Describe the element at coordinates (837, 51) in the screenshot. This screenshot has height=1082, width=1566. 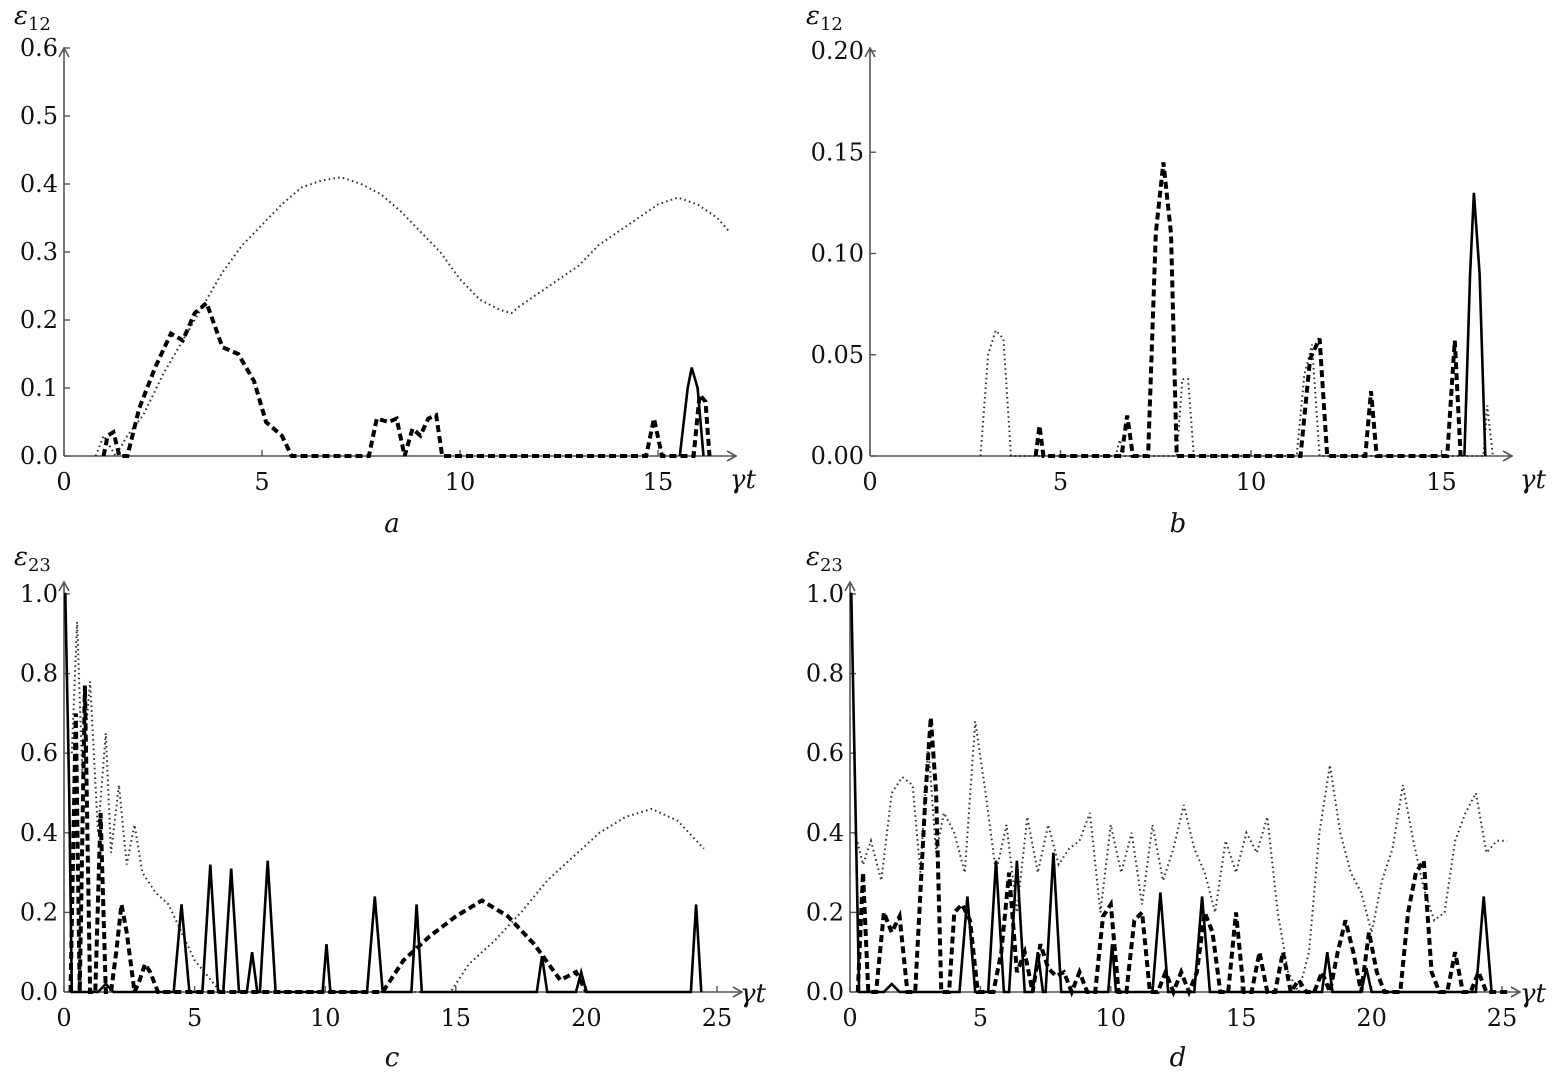
I see `y-tick-label: 0.20` at that location.